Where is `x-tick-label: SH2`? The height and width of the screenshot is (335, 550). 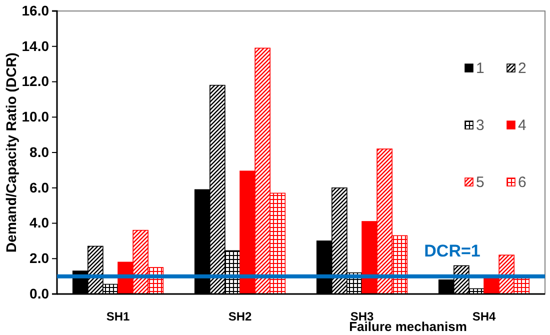 x-tick-label: SH2 is located at coordinates (240, 317).